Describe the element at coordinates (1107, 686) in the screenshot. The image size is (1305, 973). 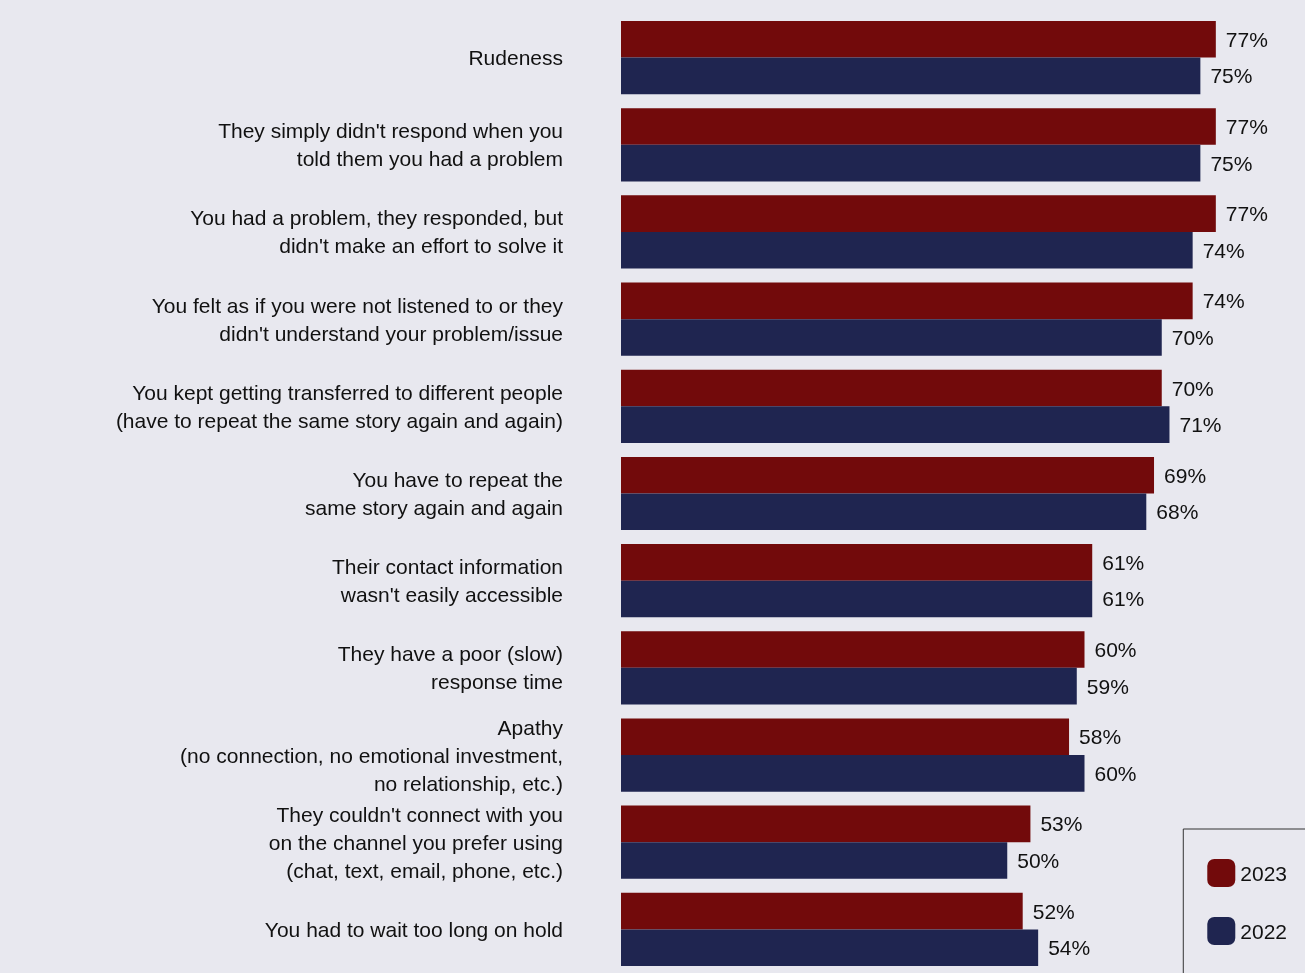
I see `data-label: 59%` at that location.